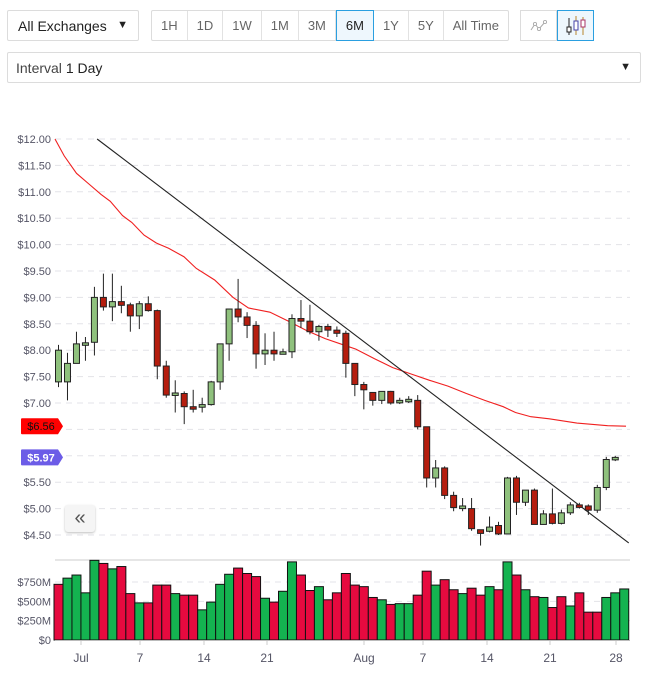 Image resolution: width=648 pixels, height=680 pixels. What do you see at coordinates (206, 25) in the screenshot?
I see `range-button-1d: 1D` at bounding box center [206, 25].